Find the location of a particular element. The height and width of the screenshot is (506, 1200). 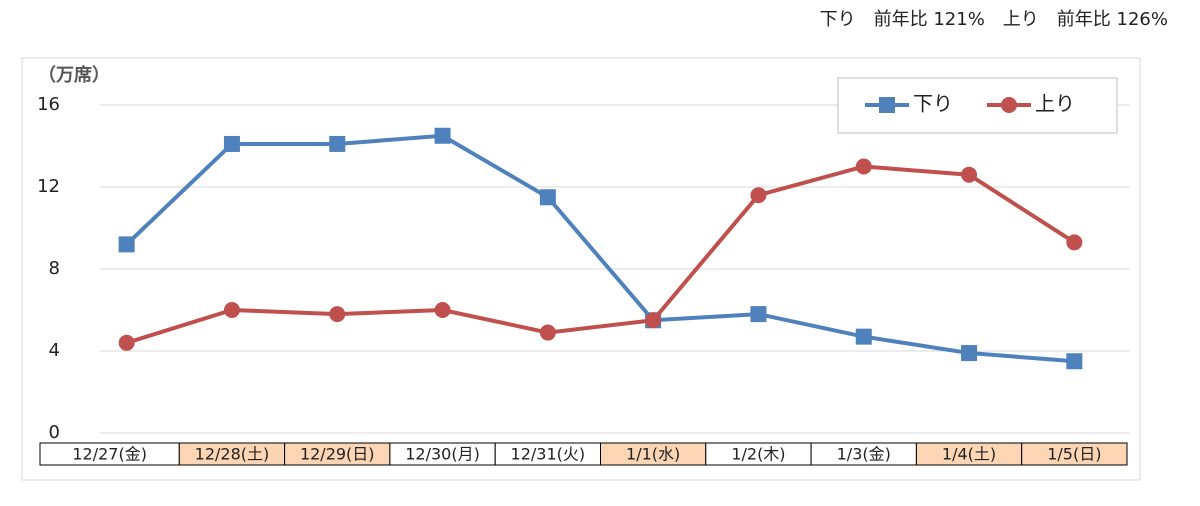

x-tick-label: 12/30(月) is located at coordinates (442, 454).